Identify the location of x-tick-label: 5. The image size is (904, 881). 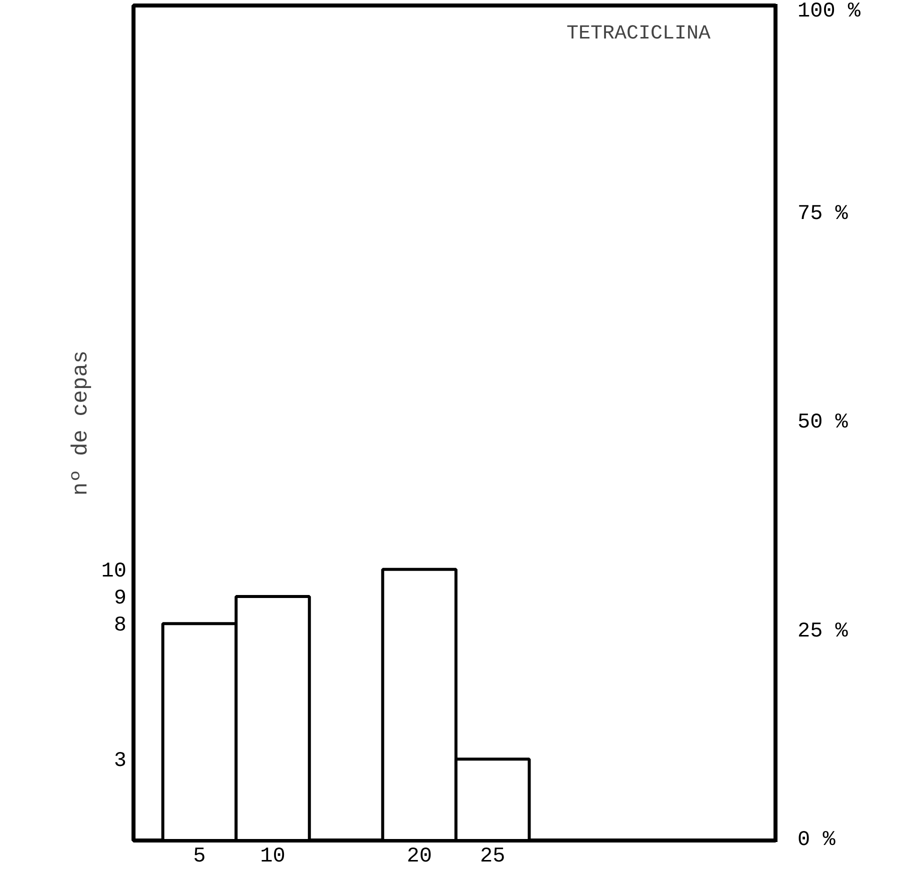
(199, 857).